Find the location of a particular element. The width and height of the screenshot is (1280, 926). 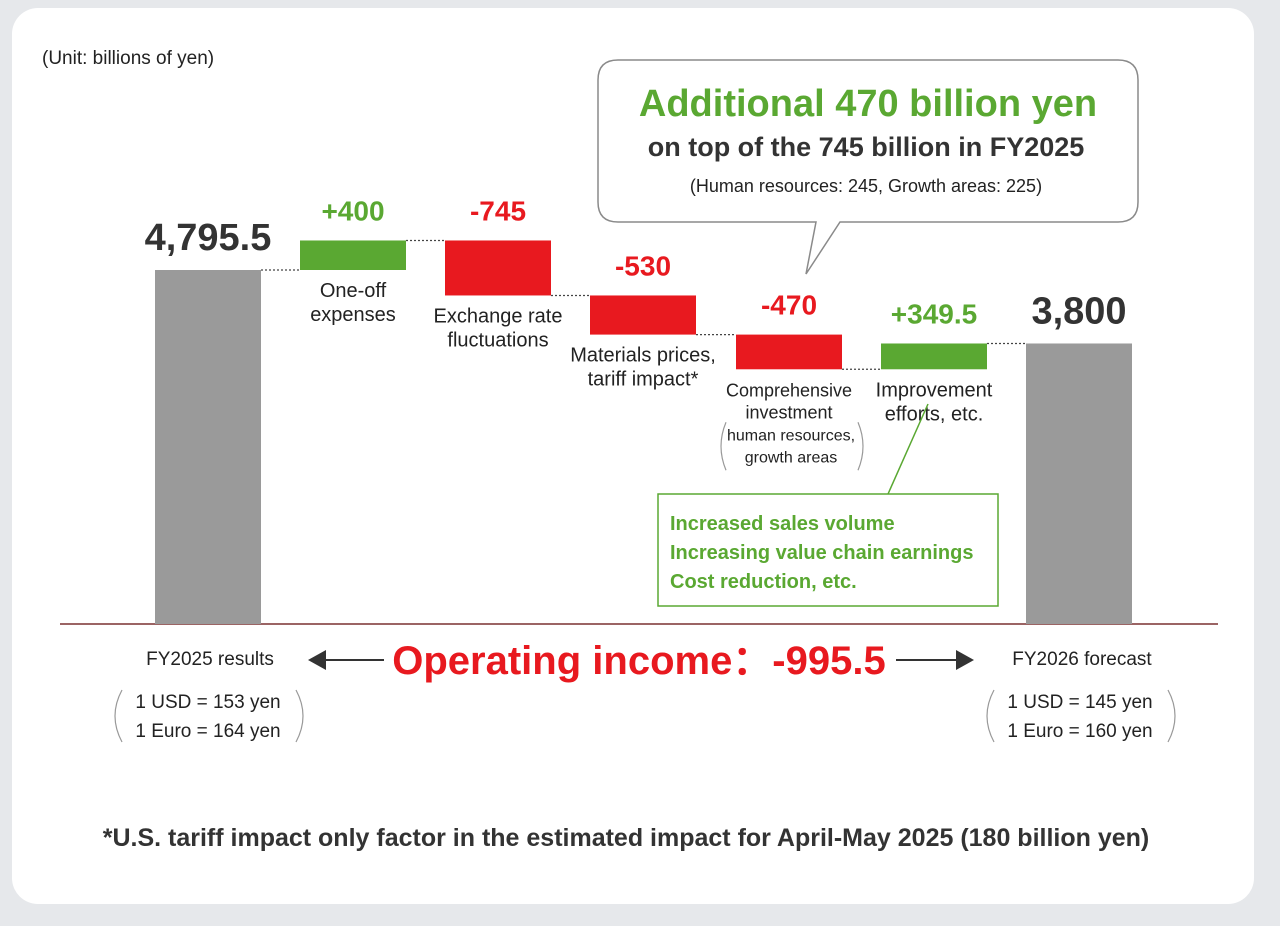

sublabel-left-paren is located at coordinates (723, 446).